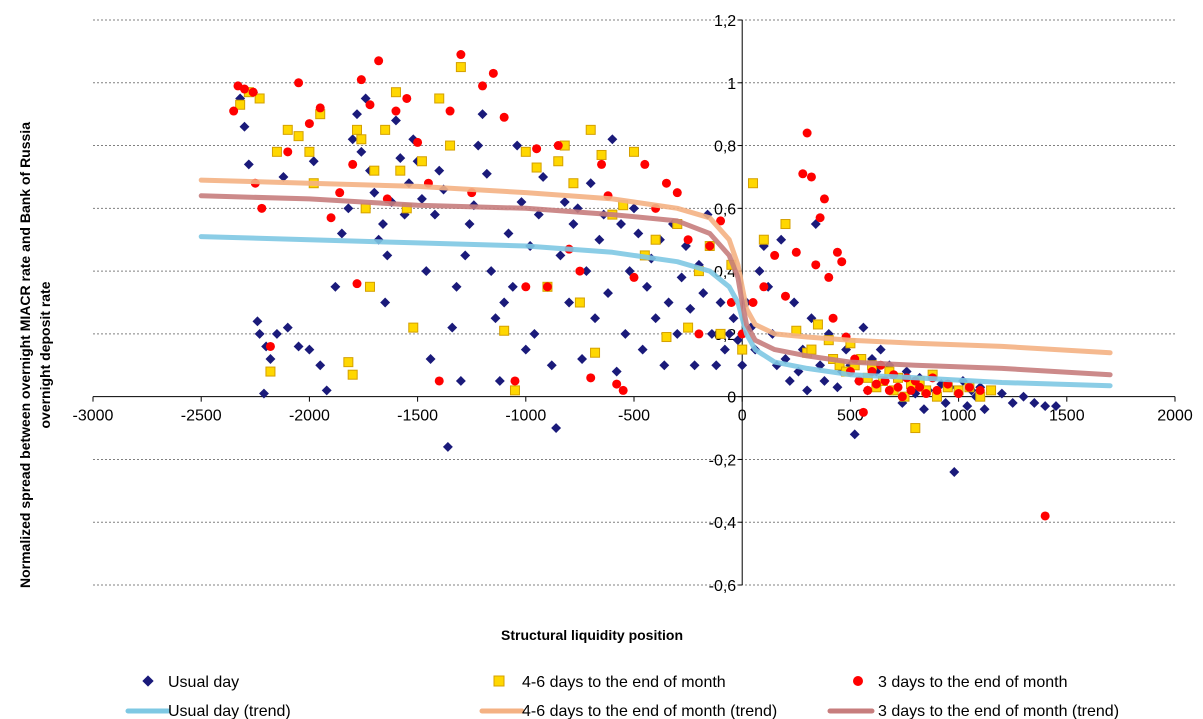 This screenshot has width=1203, height=719. Describe the element at coordinates (723, 523) in the screenshot. I see `y-tick-label: -0,4` at that location.